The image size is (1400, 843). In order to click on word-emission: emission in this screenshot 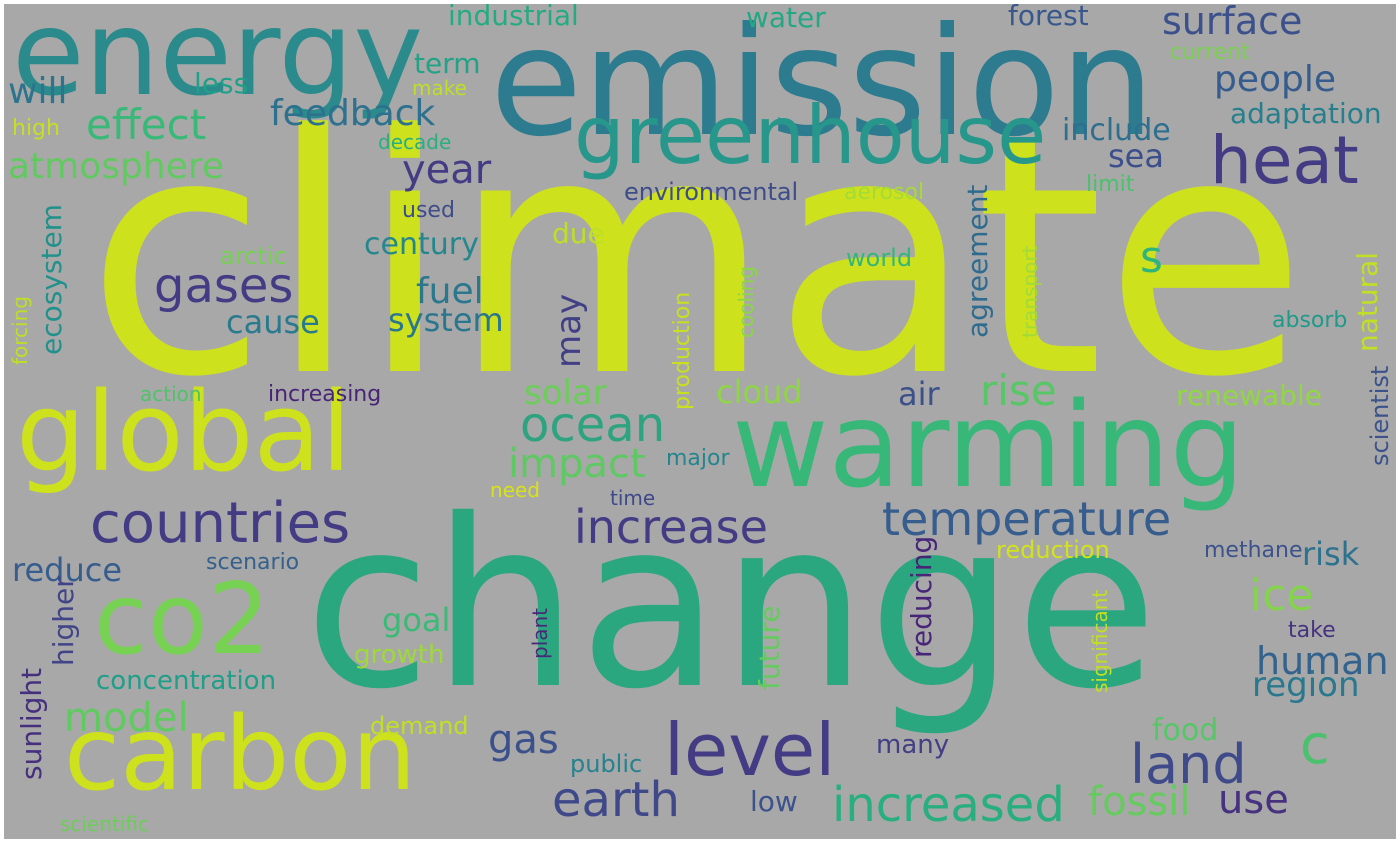, I will do `click(822, 87)`.